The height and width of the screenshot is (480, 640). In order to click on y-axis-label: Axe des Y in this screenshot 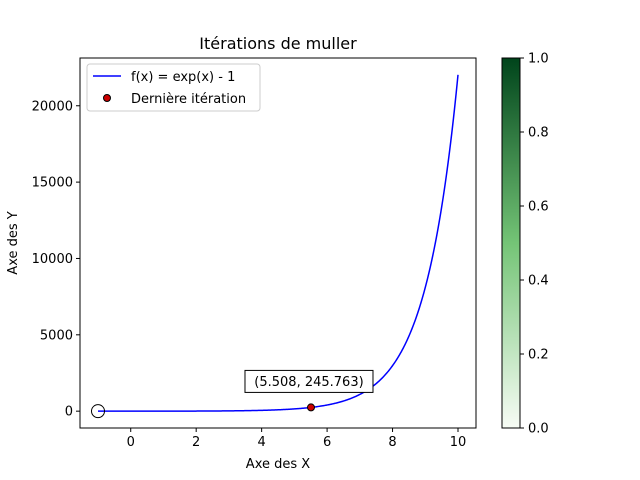, I will do `click(13, 242)`.